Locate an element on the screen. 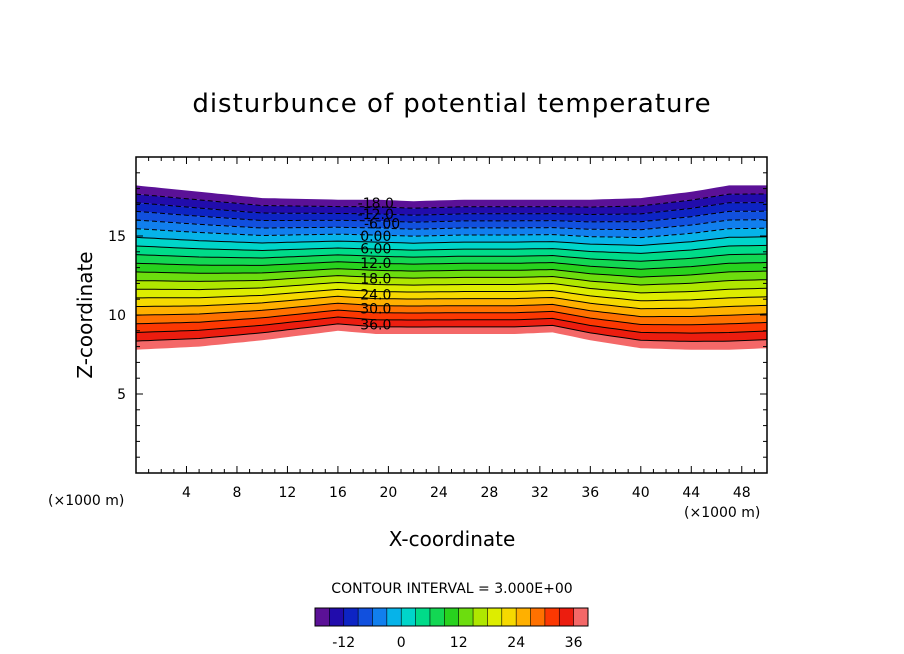 This screenshot has width=904, height=654. x-tick-label: 20 is located at coordinates (388, 493).